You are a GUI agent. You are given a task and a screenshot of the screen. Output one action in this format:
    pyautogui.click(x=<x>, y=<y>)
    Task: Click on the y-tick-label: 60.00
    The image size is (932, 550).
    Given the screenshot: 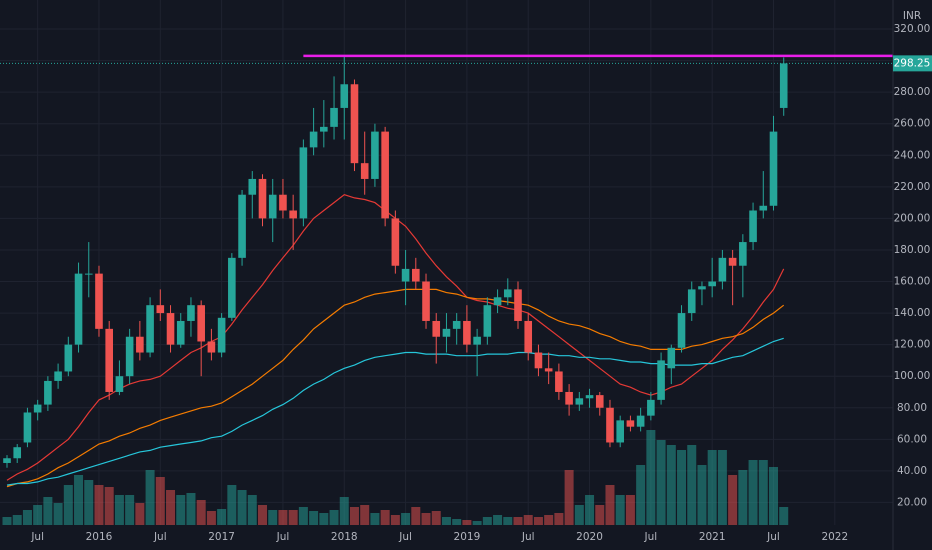 What is the action you would take?
    pyautogui.click(x=912, y=439)
    